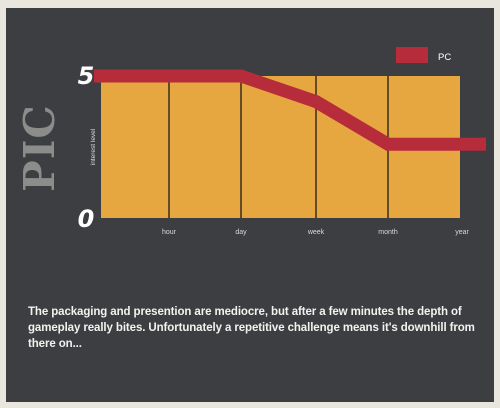 The width and height of the screenshot is (500, 408). What do you see at coordinates (86, 219) in the screenshot?
I see `y-tick-0: 0` at bounding box center [86, 219].